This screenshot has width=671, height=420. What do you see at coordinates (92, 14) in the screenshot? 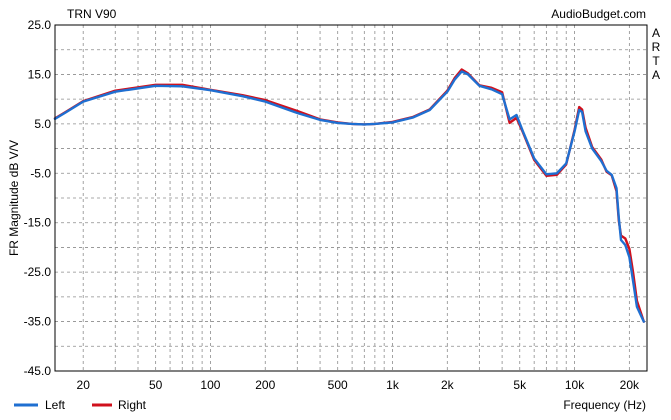
I see `chart-title: TRN V90` at bounding box center [92, 14].